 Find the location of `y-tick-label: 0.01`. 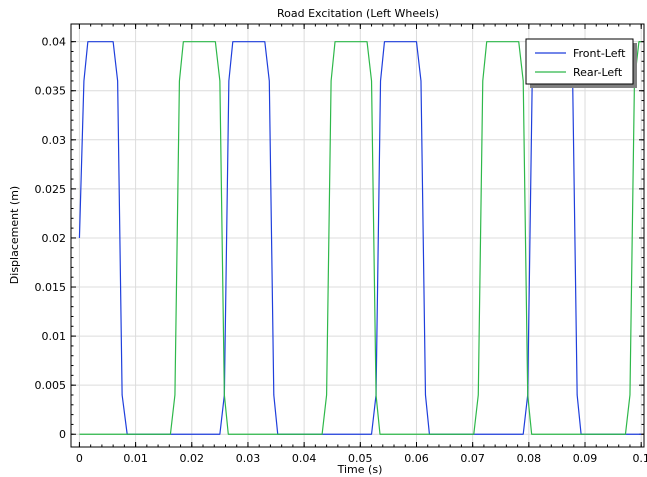

y-tick-label: 0.01 is located at coordinates (54, 336).